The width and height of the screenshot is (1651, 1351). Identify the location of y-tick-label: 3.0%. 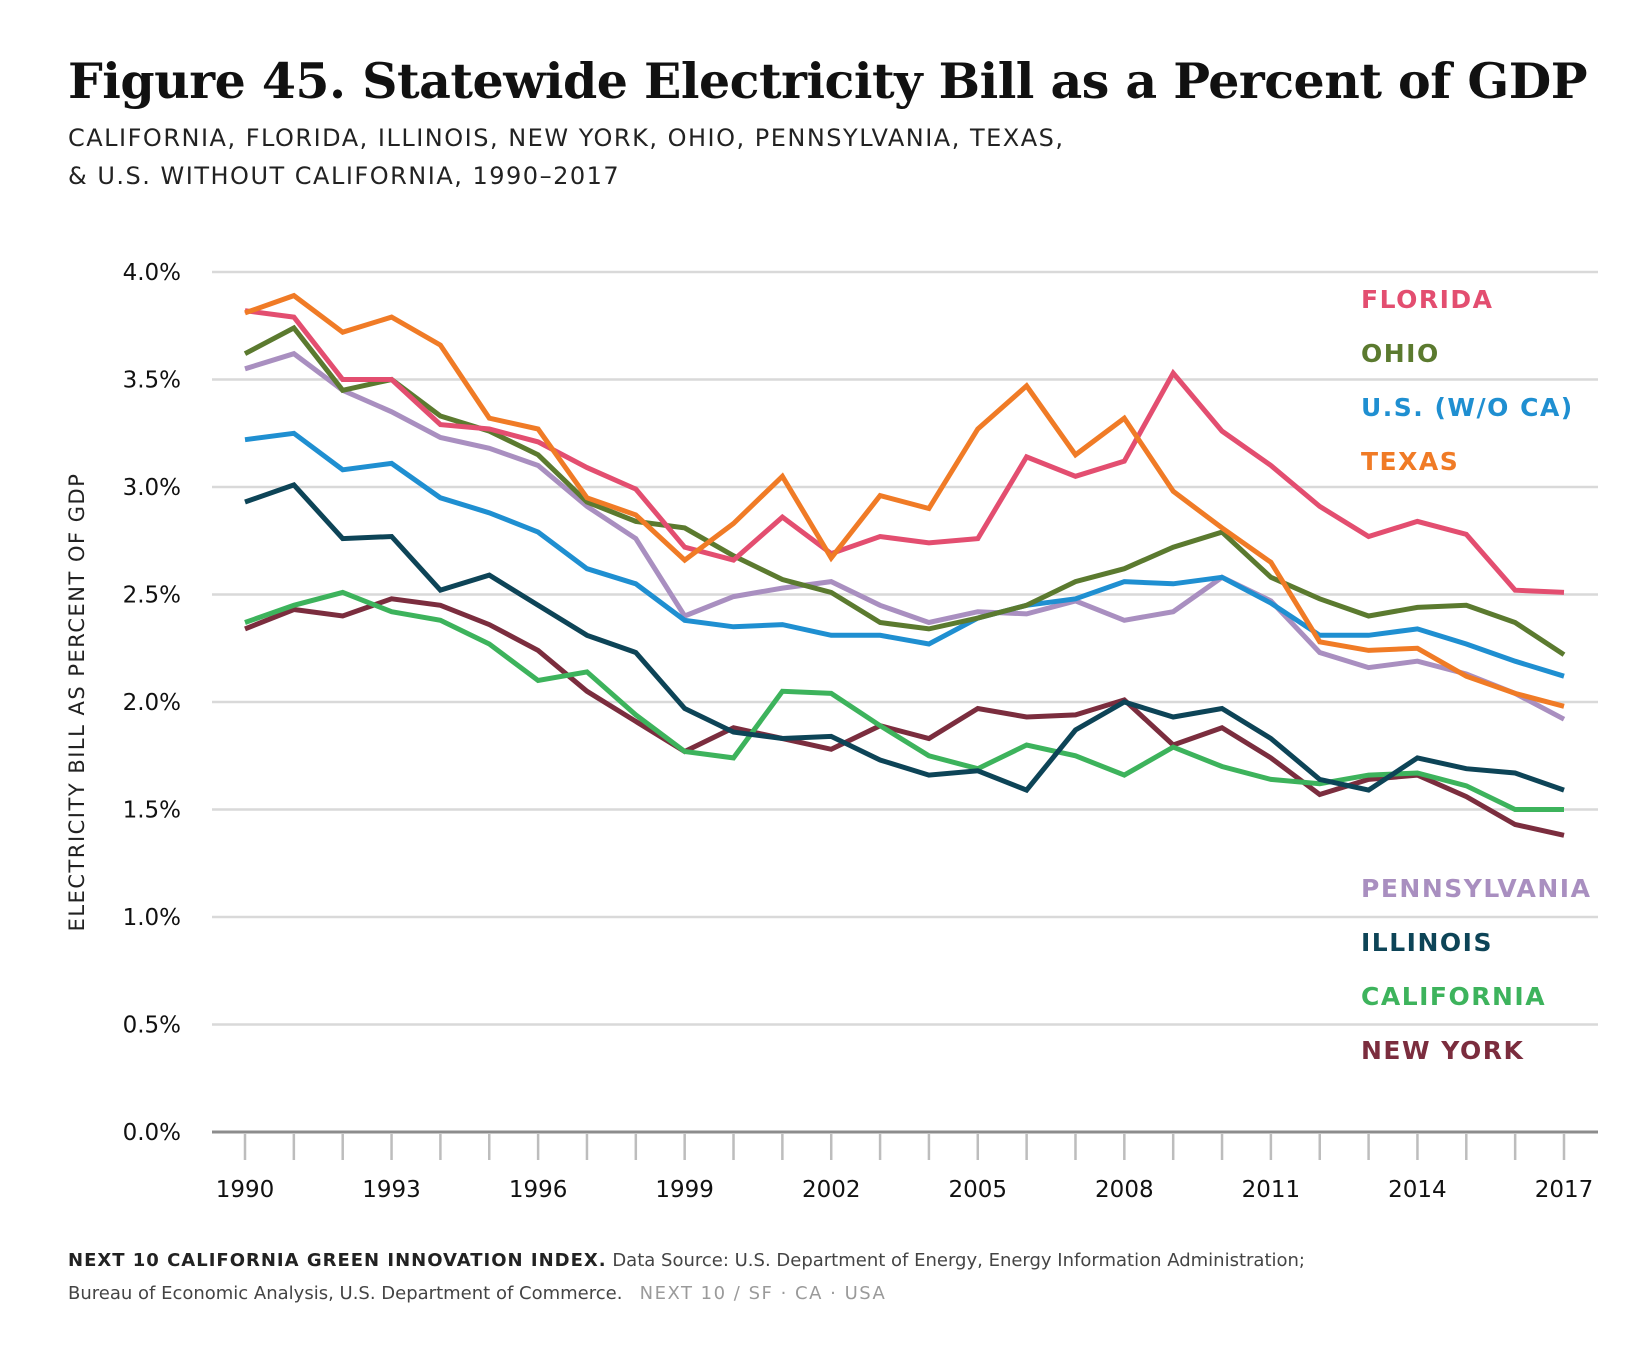
(152, 488).